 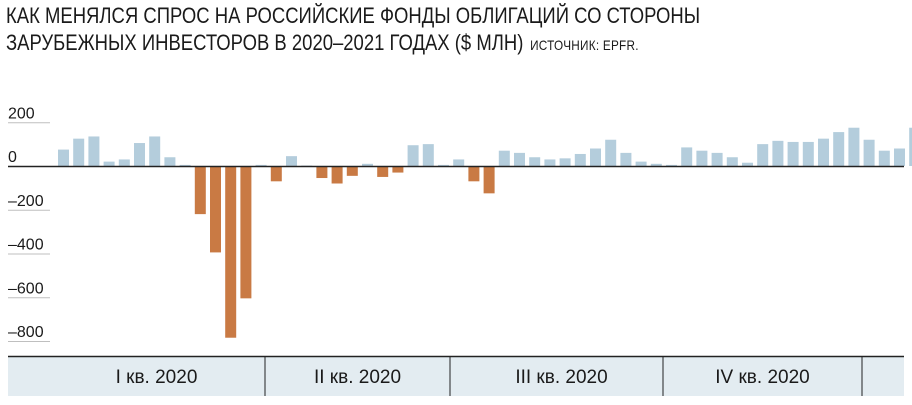 I want to click on quarter-label: IV кв. 2020, so click(x=762, y=377).